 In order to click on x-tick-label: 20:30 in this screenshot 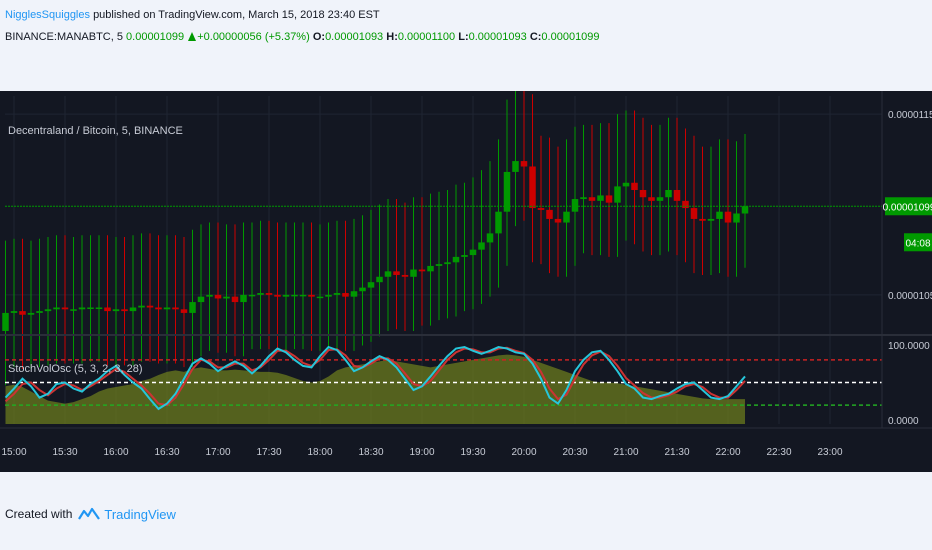, I will do `click(574, 452)`.